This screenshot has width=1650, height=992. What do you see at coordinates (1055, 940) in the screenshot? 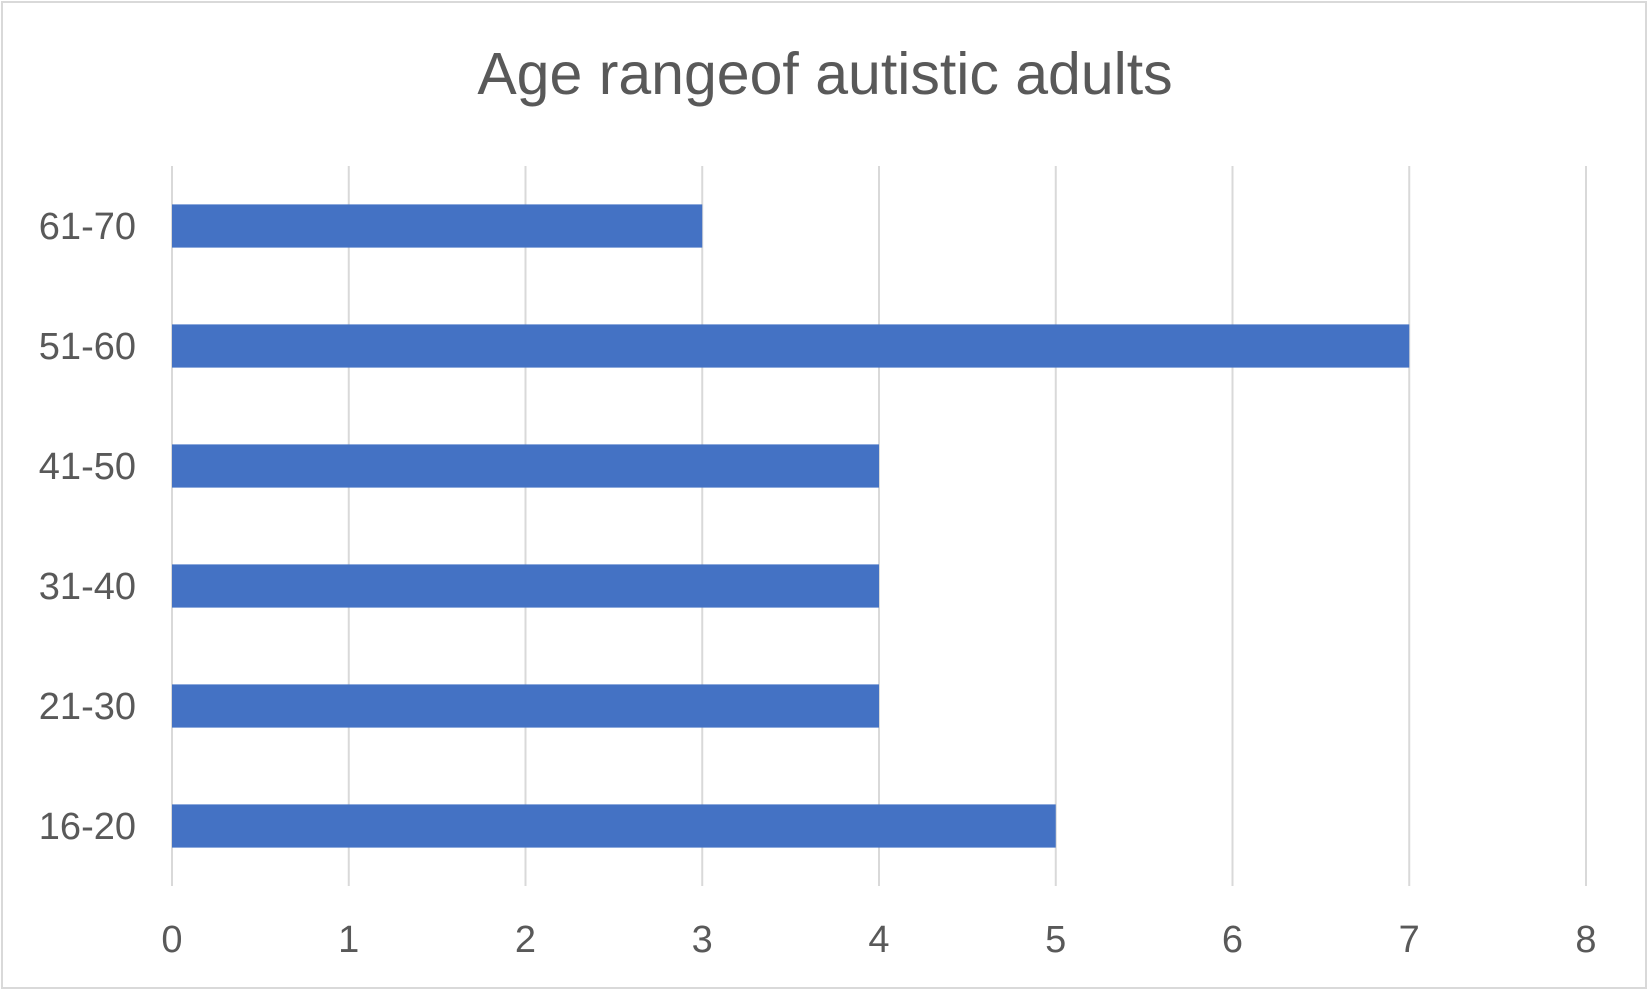
I see `x-tick-label-5: 5` at bounding box center [1055, 940].